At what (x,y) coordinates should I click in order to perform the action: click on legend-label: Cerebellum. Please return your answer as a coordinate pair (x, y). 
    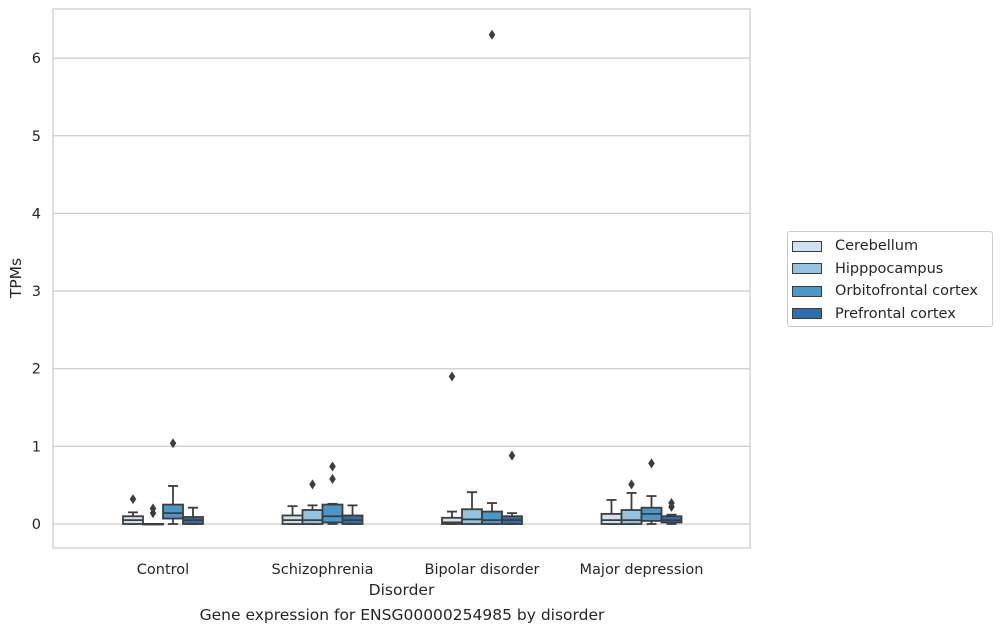
    Looking at the image, I should click on (877, 246).